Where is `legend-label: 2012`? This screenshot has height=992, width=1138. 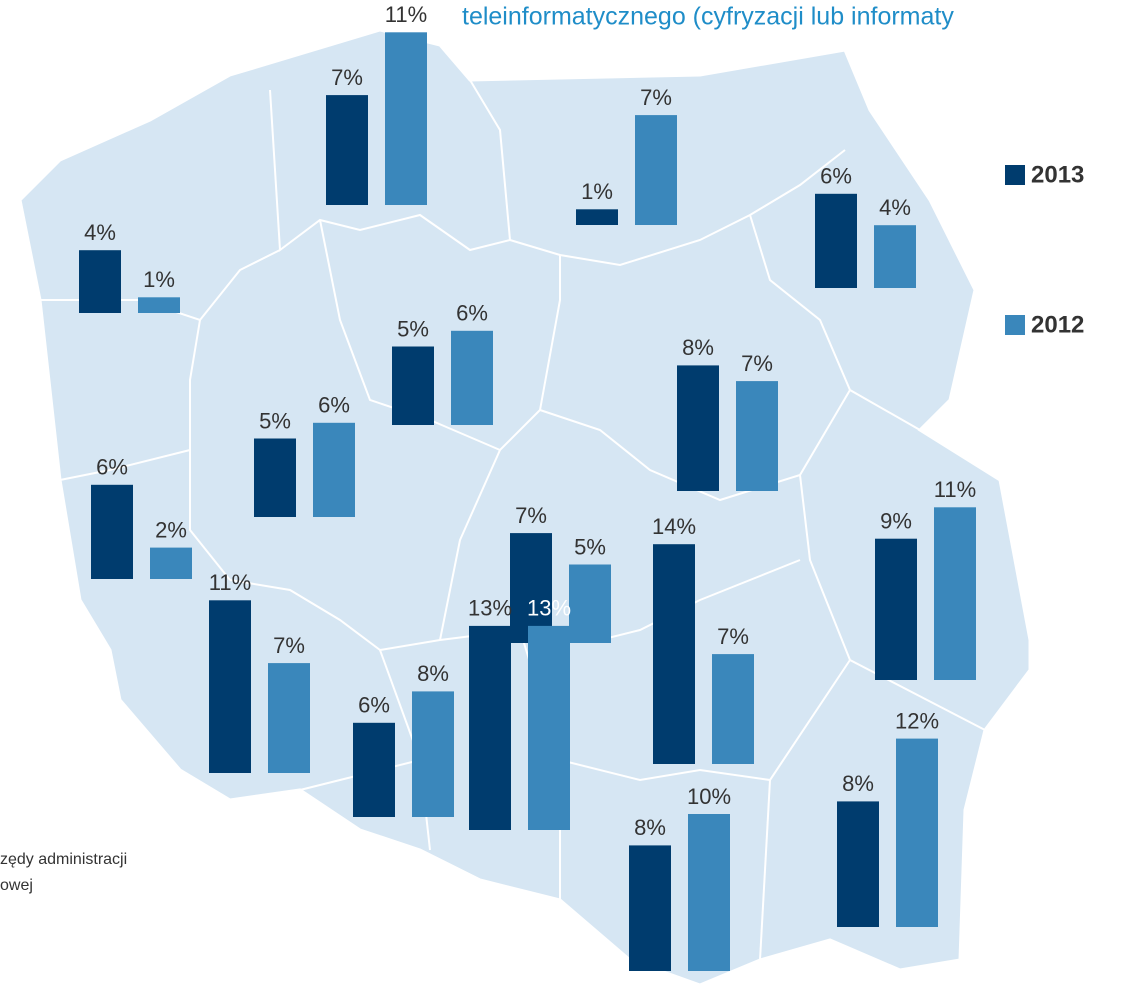
legend-label: 2012 is located at coordinates (1057, 324).